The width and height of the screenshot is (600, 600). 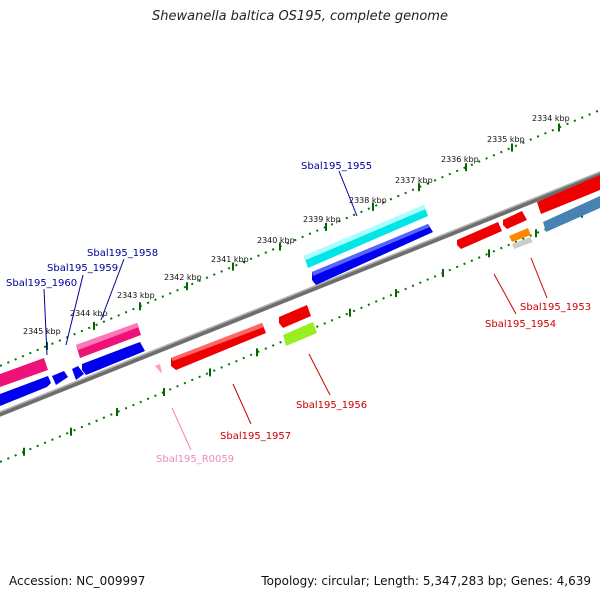 What do you see at coordinates (331, 405) in the screenshot?
I see `gene-label: Sbal195_1956` at bounding box center [331, 405].